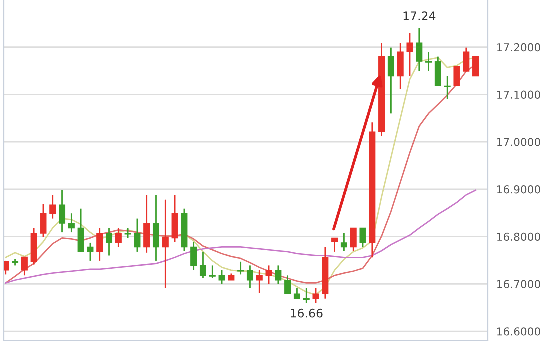  Describe the element at coordinates (519, 237) in the screenshot. I see `y-tick-label: 16.8000` at that location.